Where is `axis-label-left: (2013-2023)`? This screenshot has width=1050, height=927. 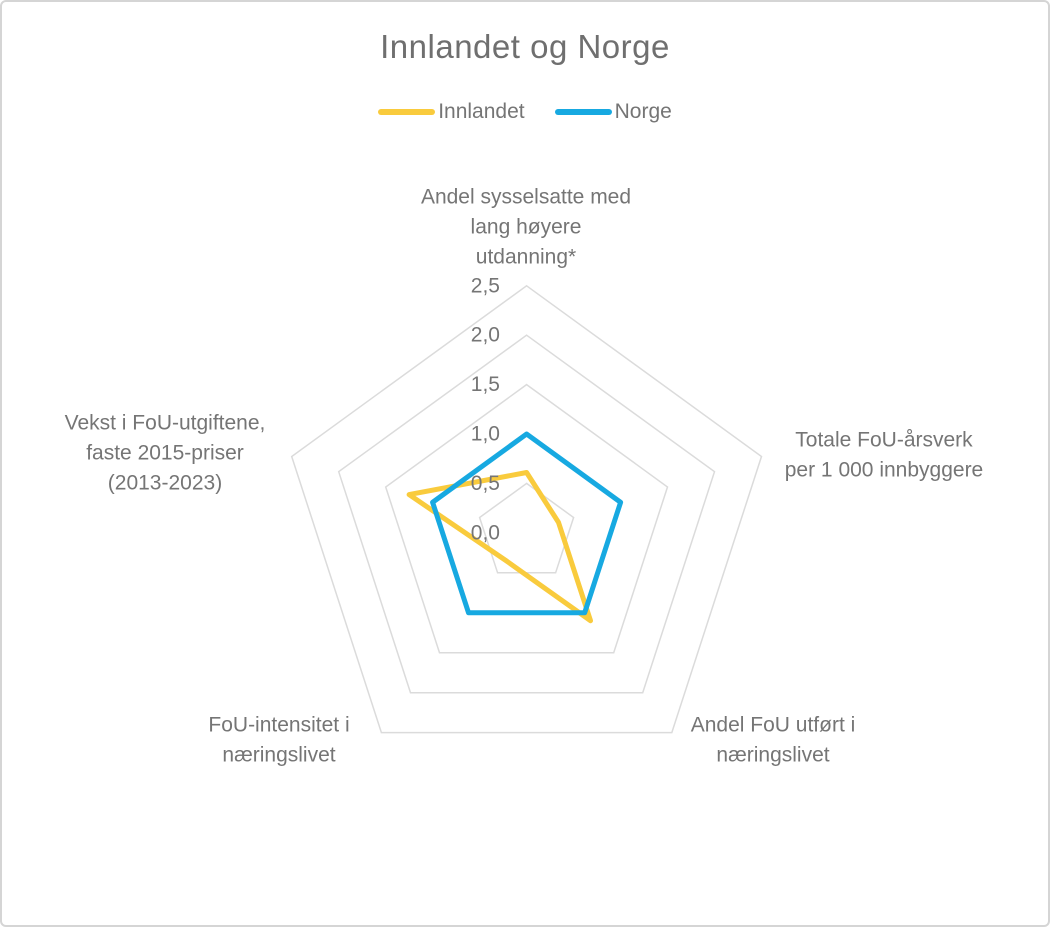 axis-label-left: (2013-2023) is located at coordinates (165, 483).